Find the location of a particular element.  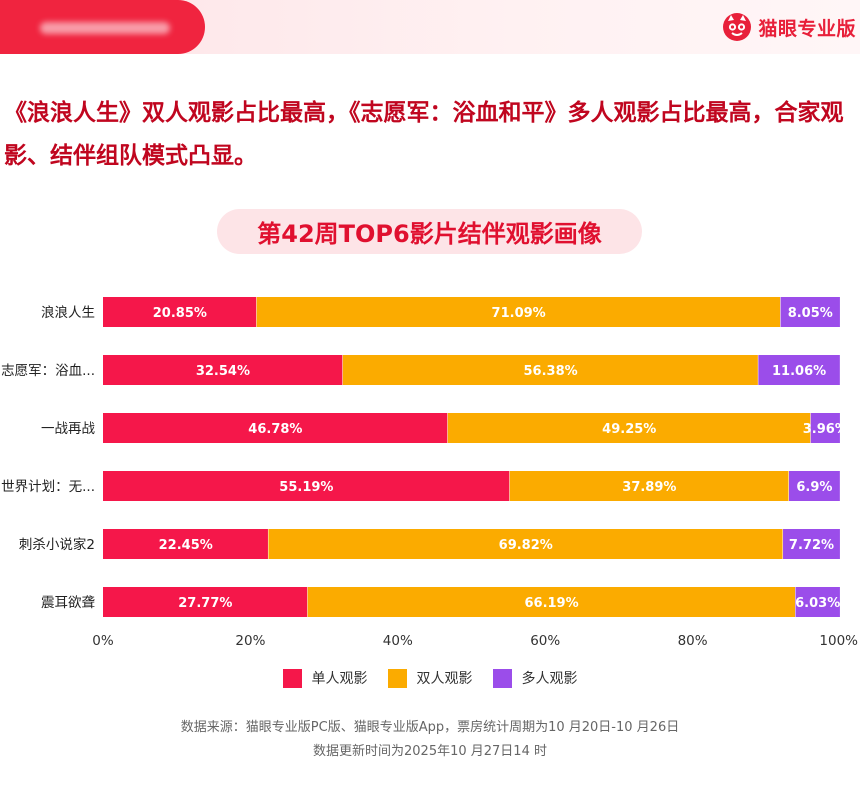

data-label: 49.25% is located at coordinates (629, 429).